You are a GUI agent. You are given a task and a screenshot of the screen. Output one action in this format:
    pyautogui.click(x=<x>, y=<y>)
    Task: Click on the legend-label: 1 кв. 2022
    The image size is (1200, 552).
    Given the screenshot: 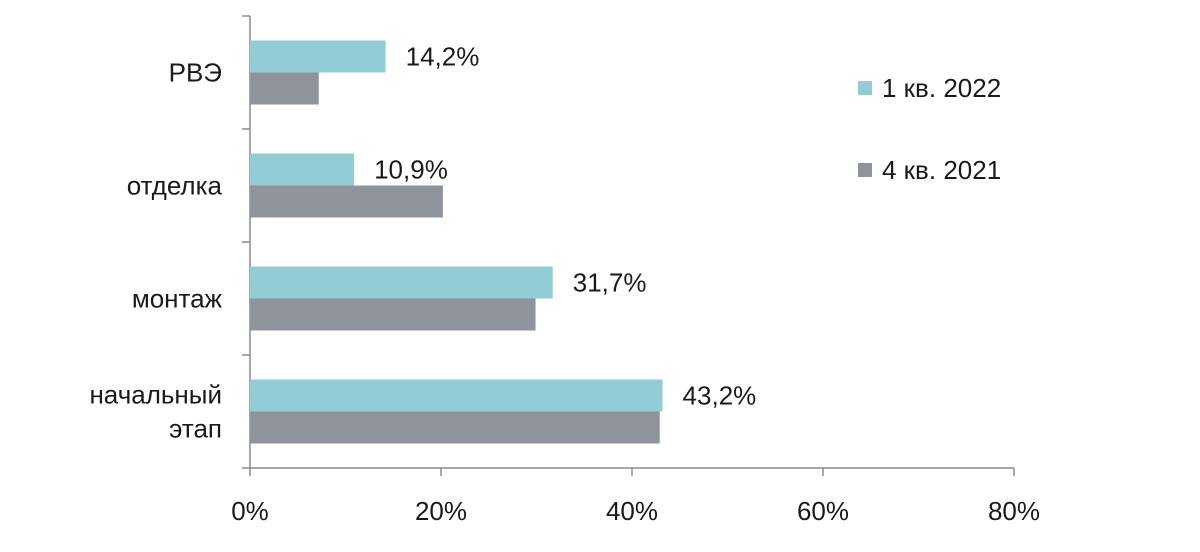 What is the action you would take?
    pyautogui.click(x=941, y=88)
    